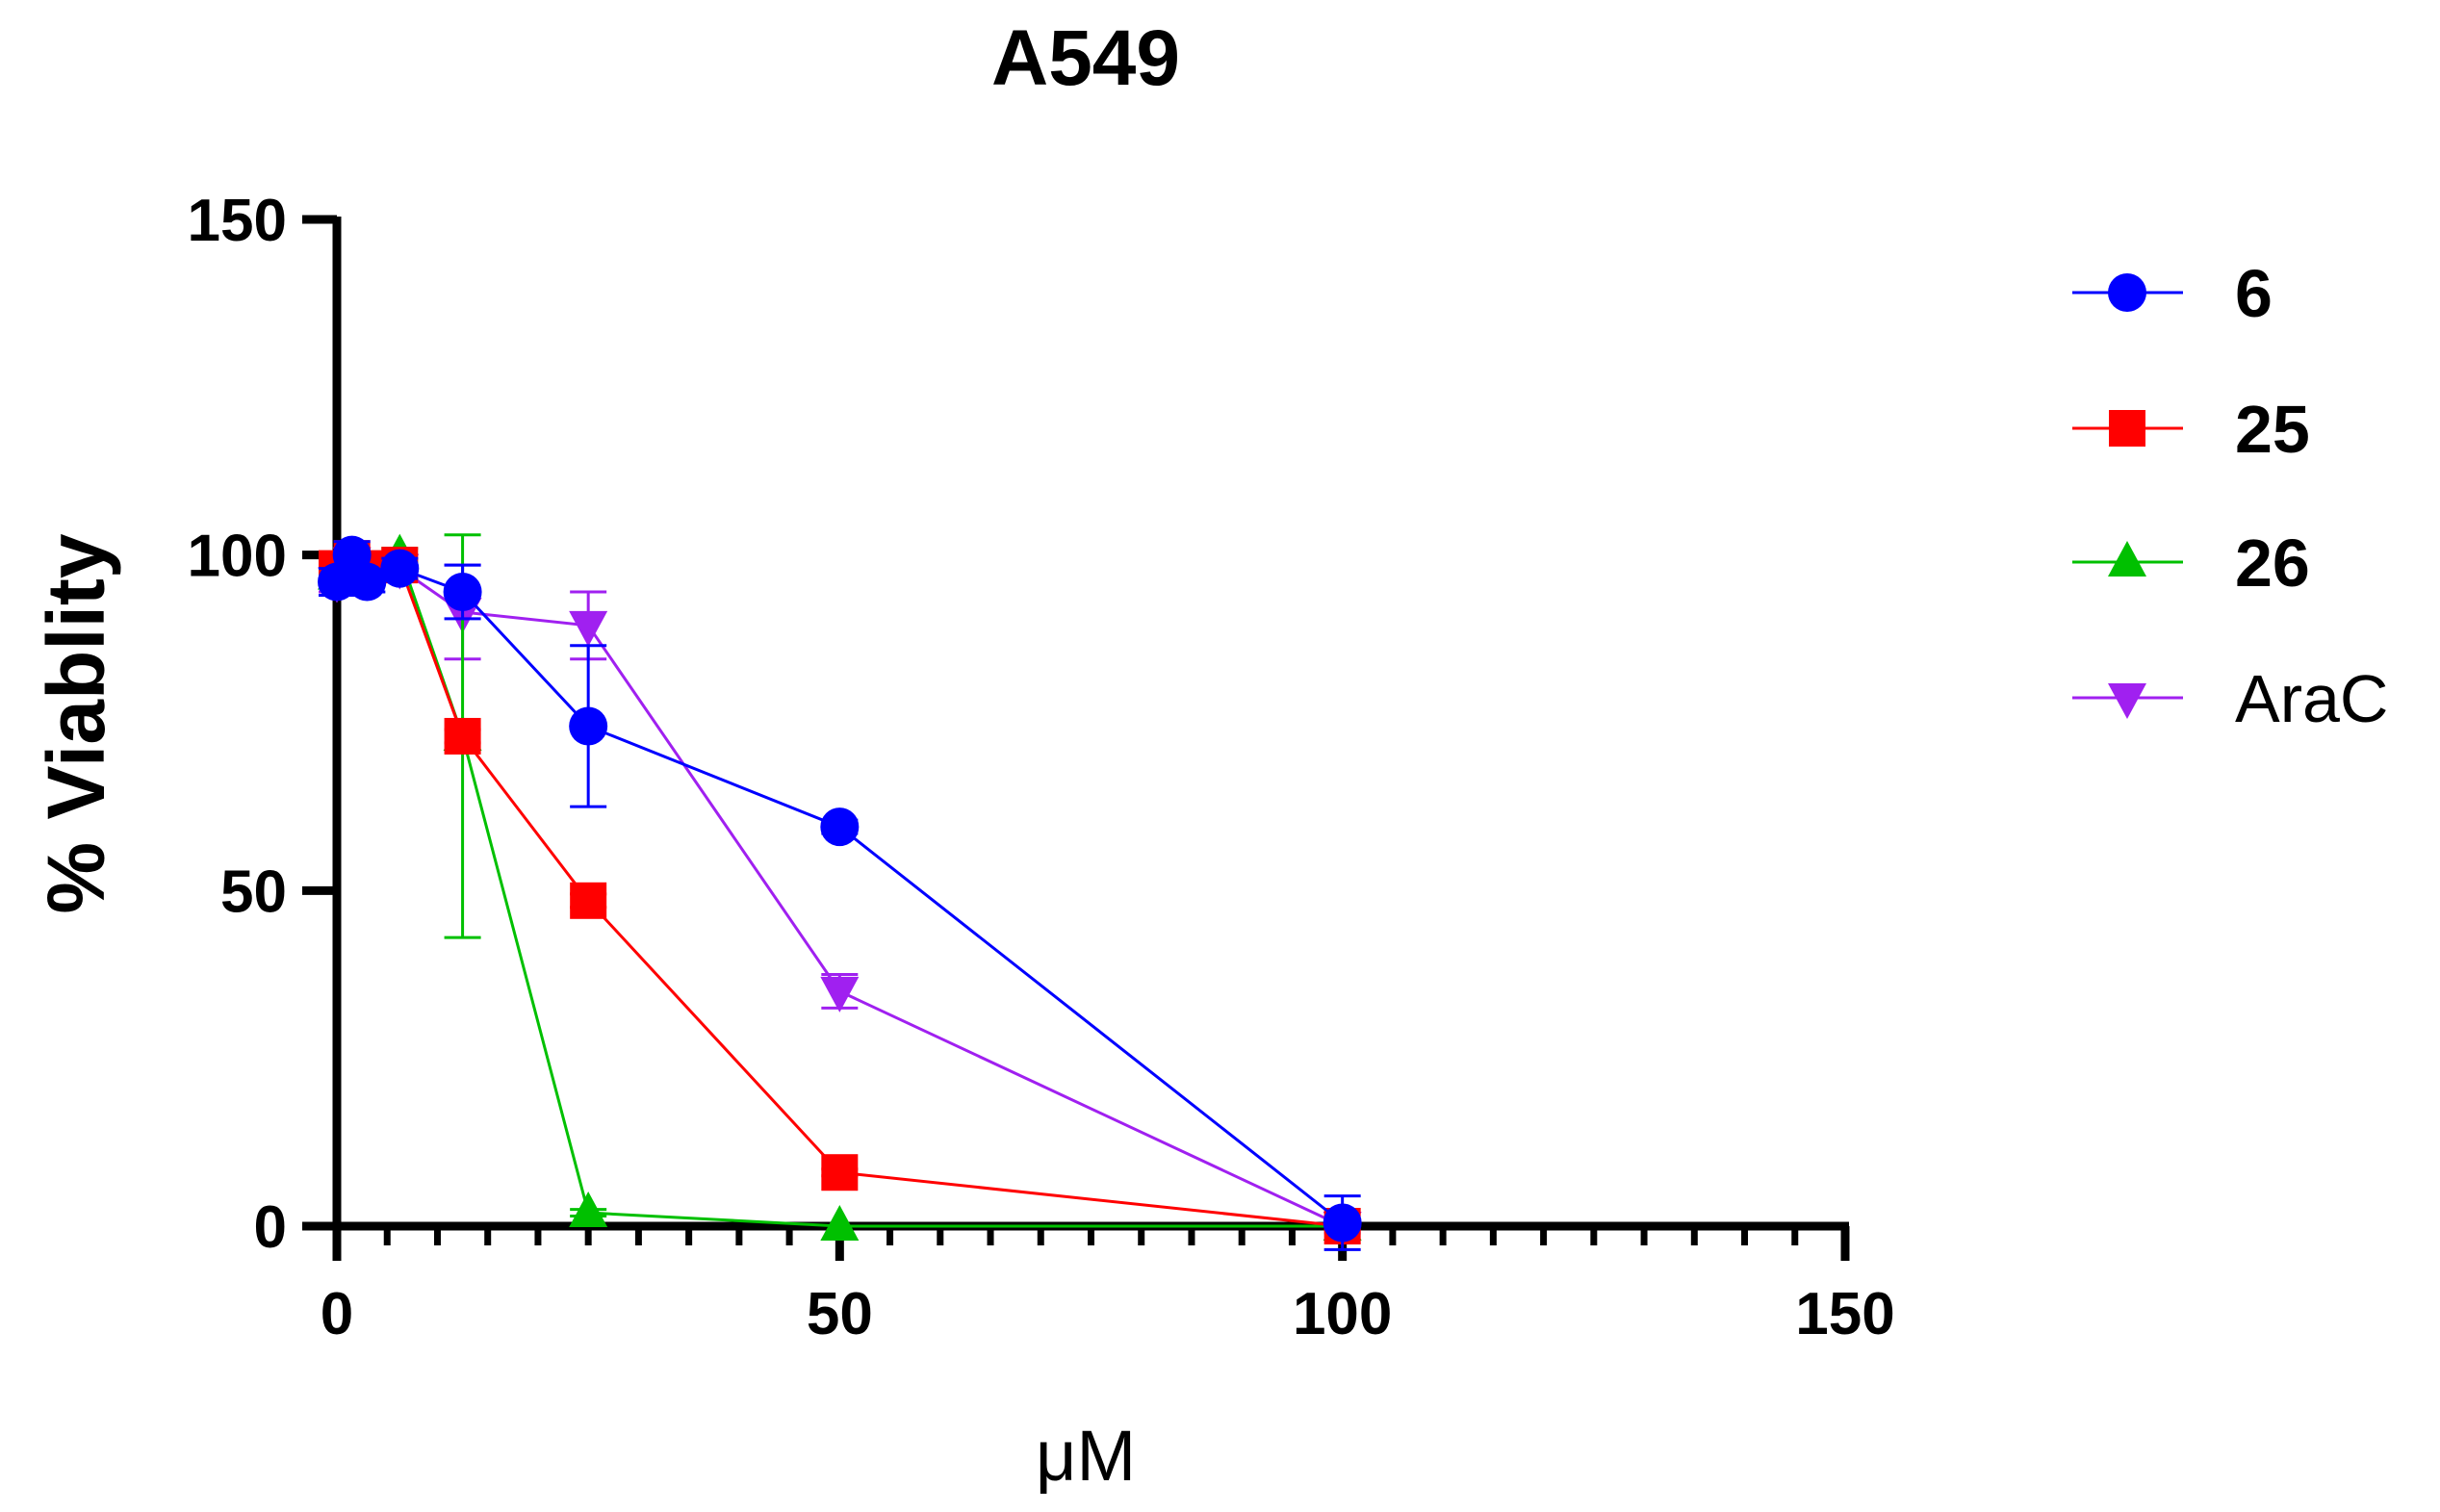 The height and width of the screenshot is (1512, 2440). I want to click on x-tick-label: 100, so click(1342, 1314).